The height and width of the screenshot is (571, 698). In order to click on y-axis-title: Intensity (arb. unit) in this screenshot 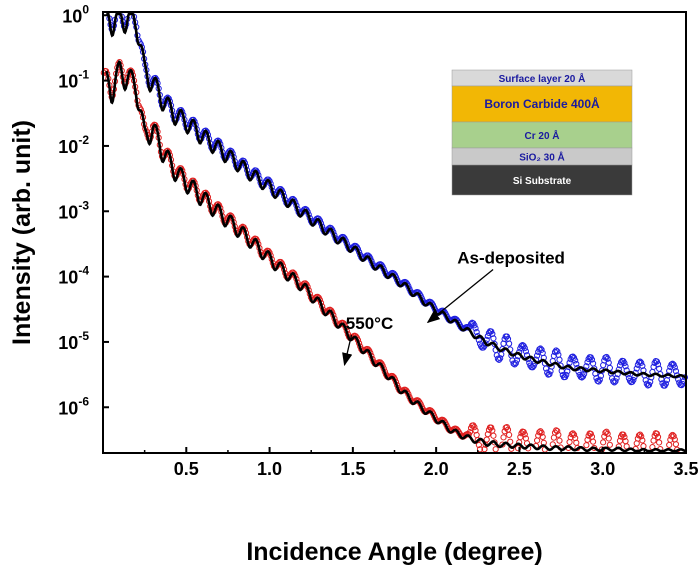, I will do `click(22, 232)`.